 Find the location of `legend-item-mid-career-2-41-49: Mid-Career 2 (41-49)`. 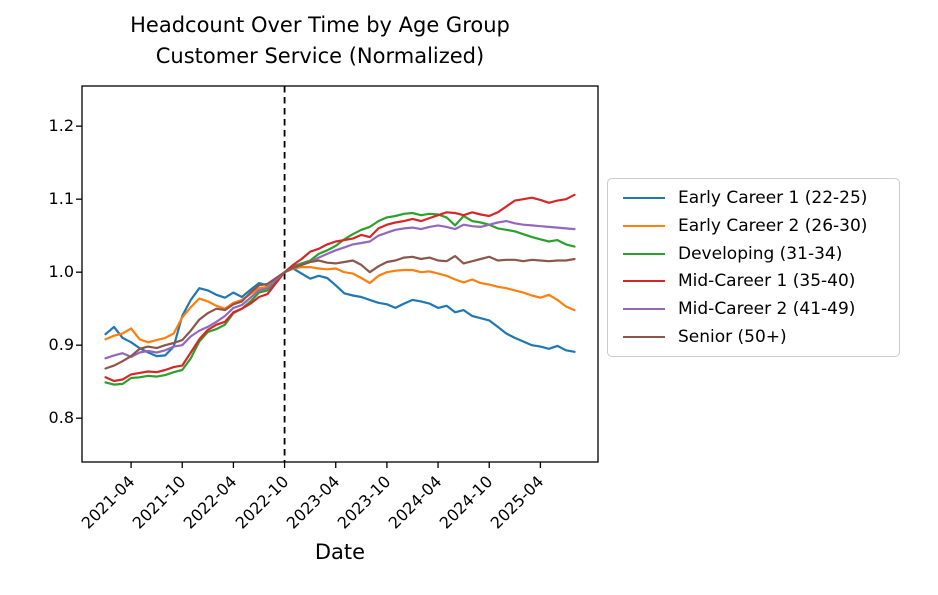

legend-item-mid-career-2-41-49: Mid-Career 2 (41-49) is located at coordinates (753, 309).